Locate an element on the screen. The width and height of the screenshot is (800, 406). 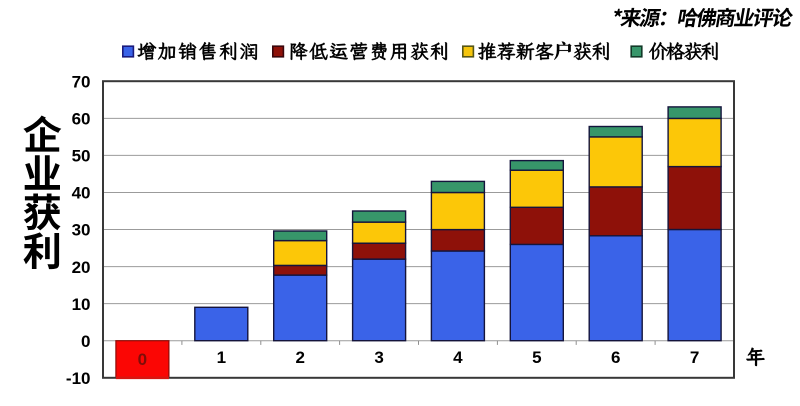
svg-text: 6 is located at coordinates (615, 357).